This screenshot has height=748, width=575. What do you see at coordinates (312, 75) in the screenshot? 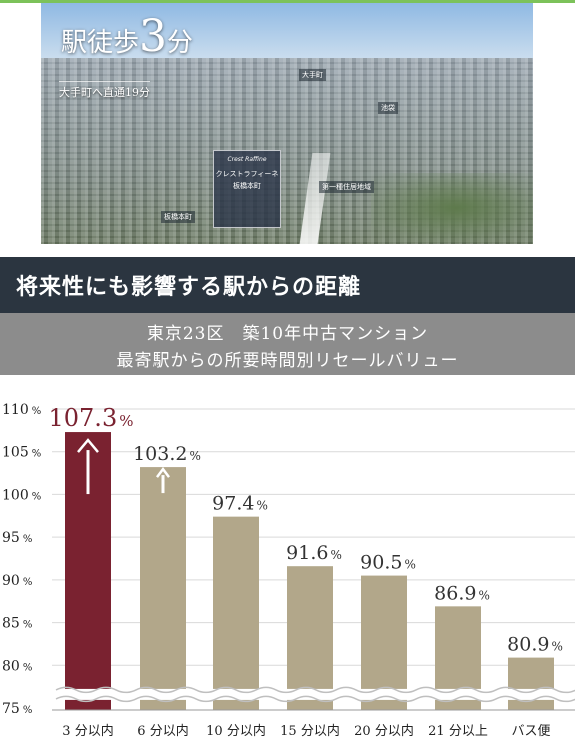
I see `photo-label-otemachi: 大手町` at bounding box center [312, 75].